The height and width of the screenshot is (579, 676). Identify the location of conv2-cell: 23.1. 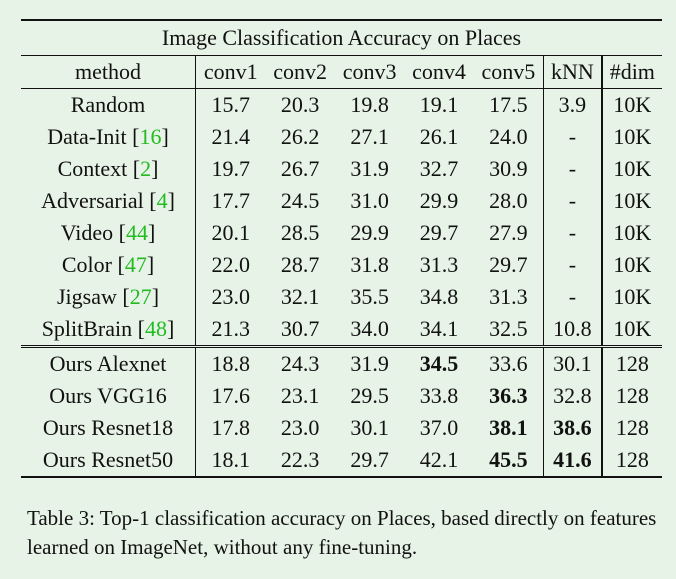
(300, 395).